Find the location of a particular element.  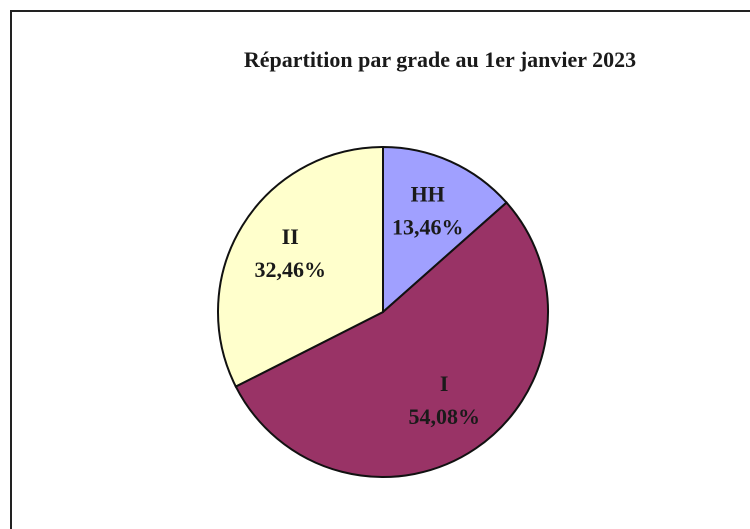

value-label: 32,46% is located at coordinates (290, 269).